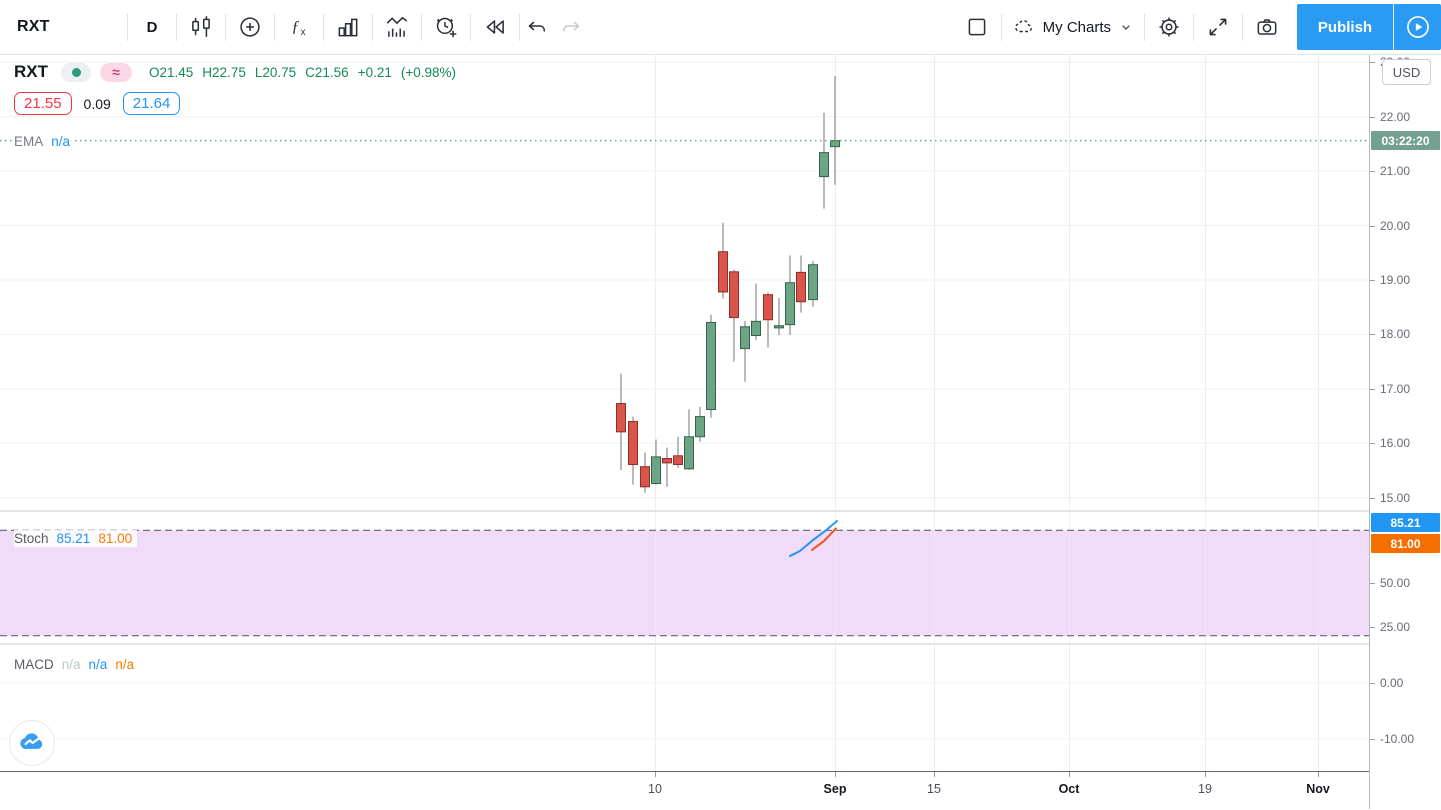  Describe the element at coordinates (201, 27) in the screenshot. I see `chart-style-button` at that location.